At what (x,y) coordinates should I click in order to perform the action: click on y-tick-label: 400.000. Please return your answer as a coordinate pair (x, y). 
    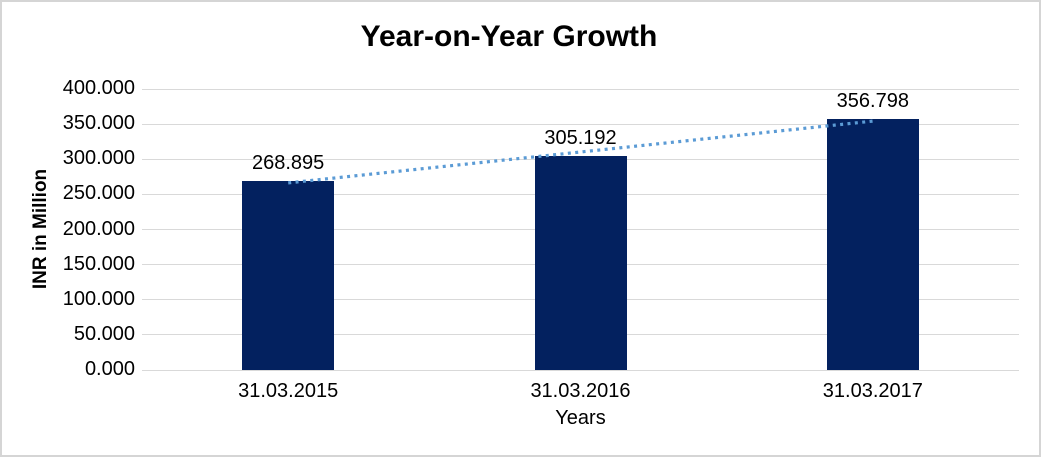
    Looking at the image, I should click on (98, 88).